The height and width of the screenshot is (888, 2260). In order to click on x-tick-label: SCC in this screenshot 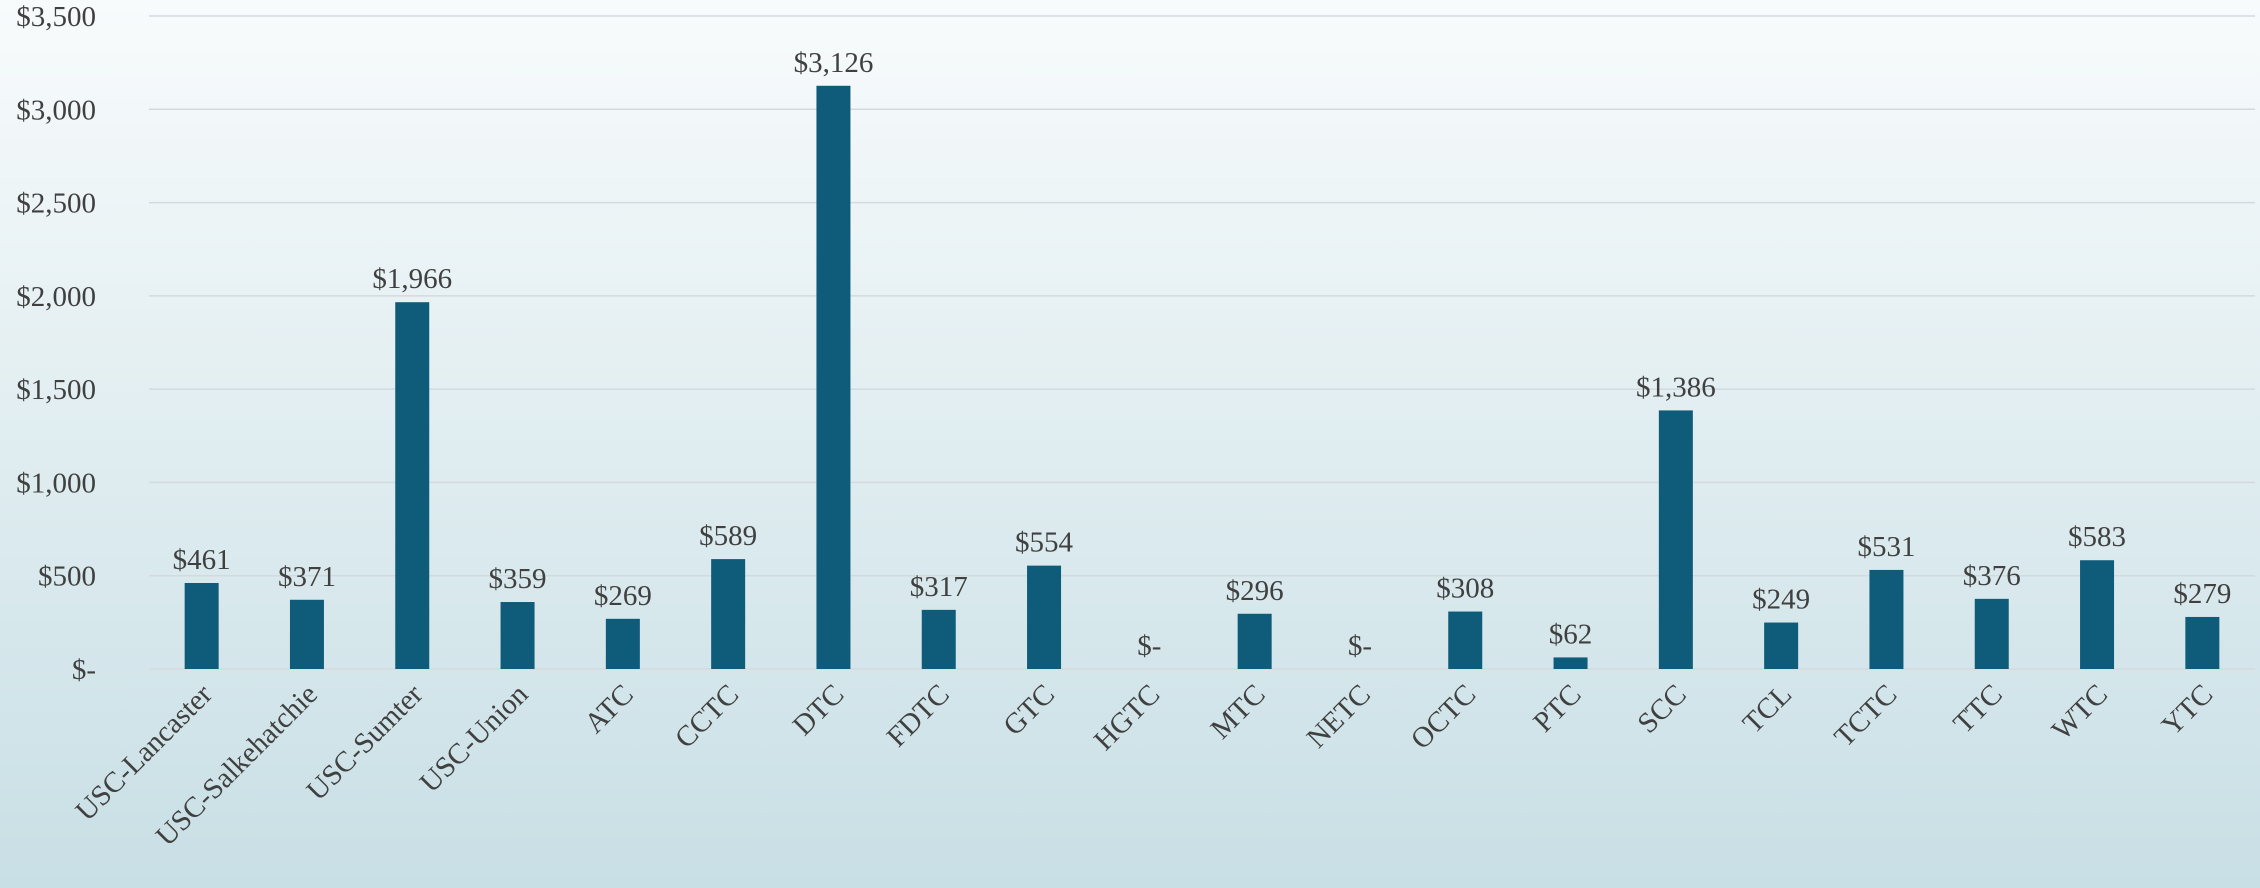, I will do `click(1661, 708)`.